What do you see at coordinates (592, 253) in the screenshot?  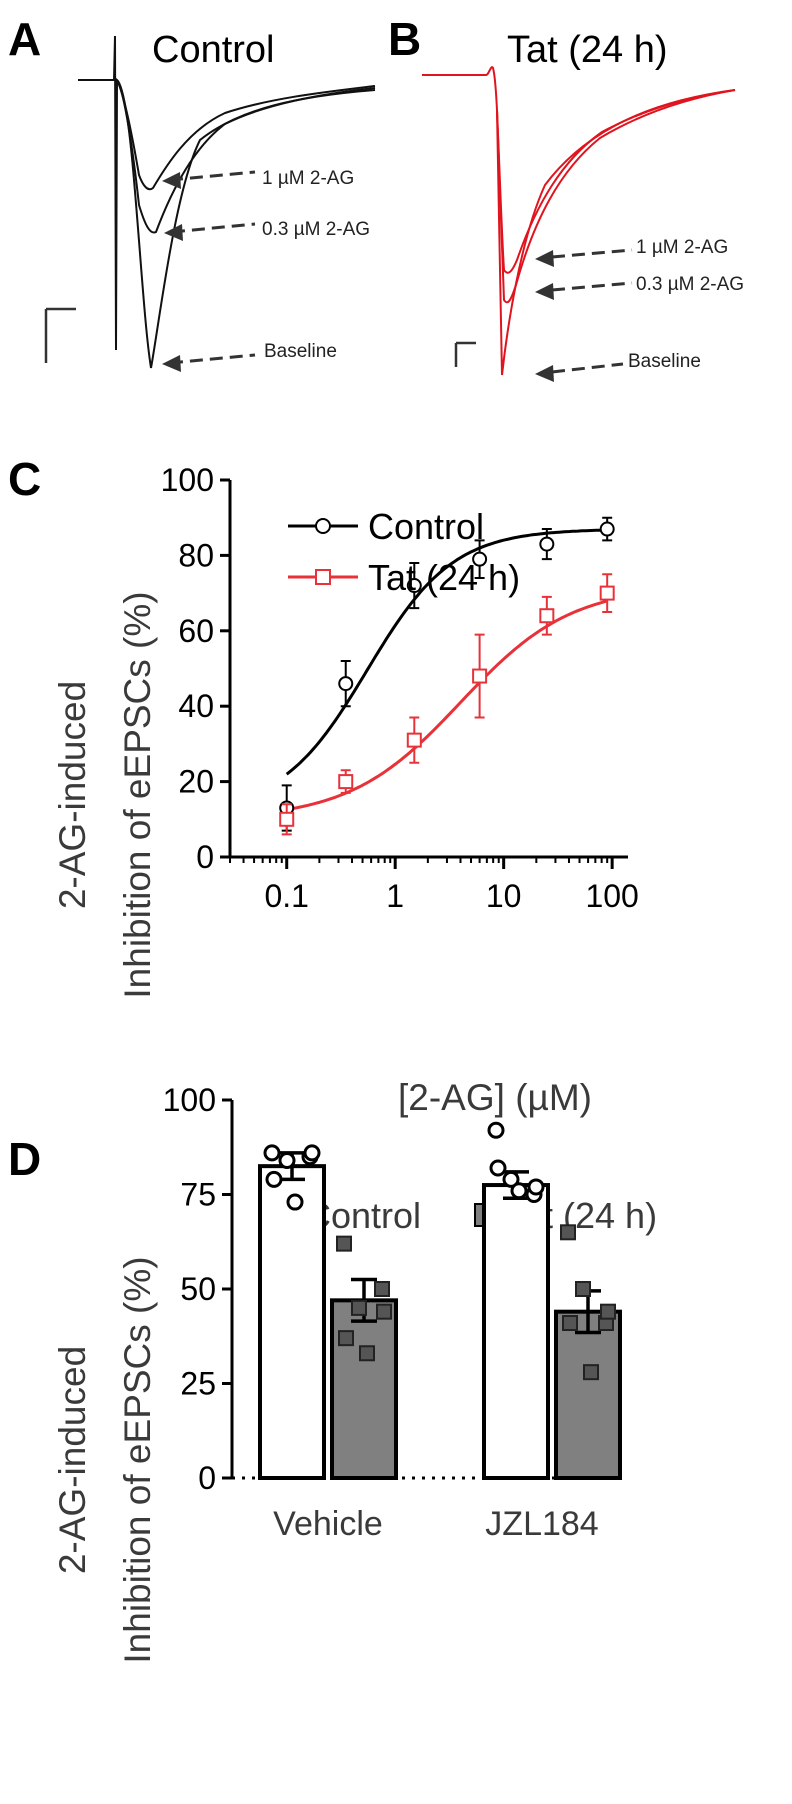 I see `arrow-b-1um` at bounding box center [592, 253].